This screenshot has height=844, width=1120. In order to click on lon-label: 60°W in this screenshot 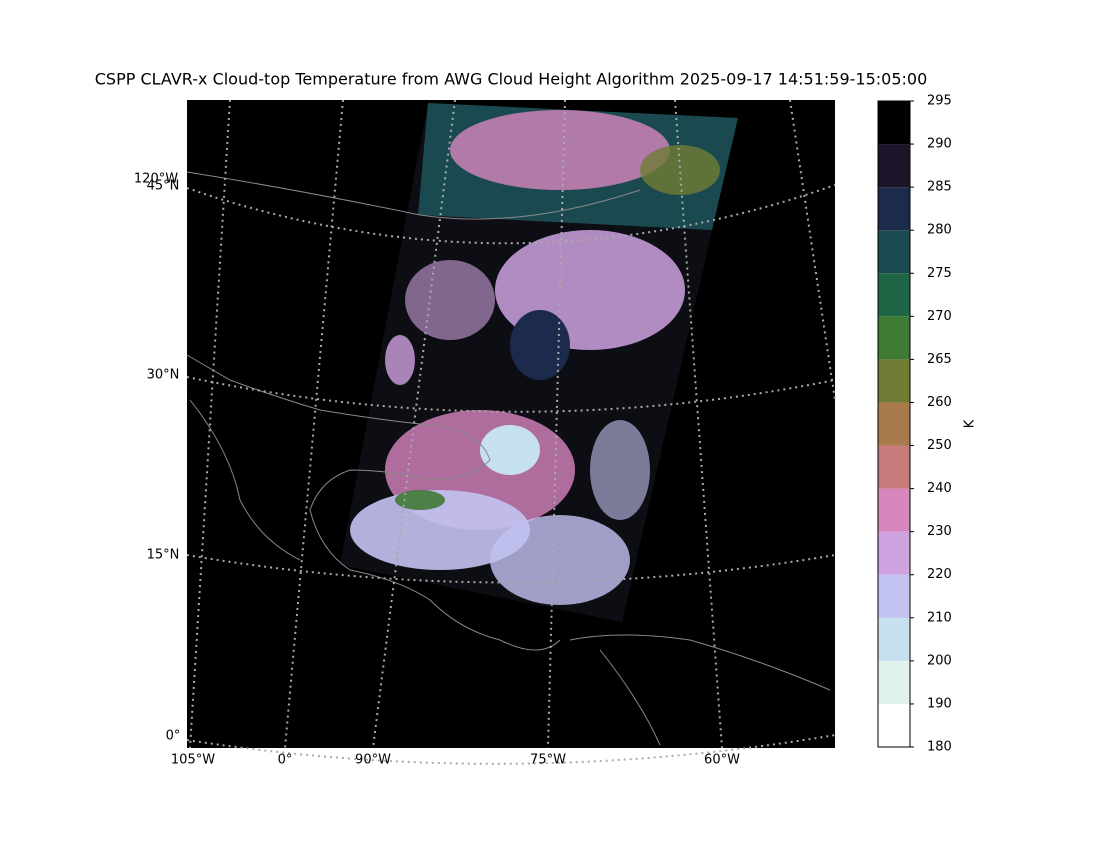, I will do `click(722, 760)`.